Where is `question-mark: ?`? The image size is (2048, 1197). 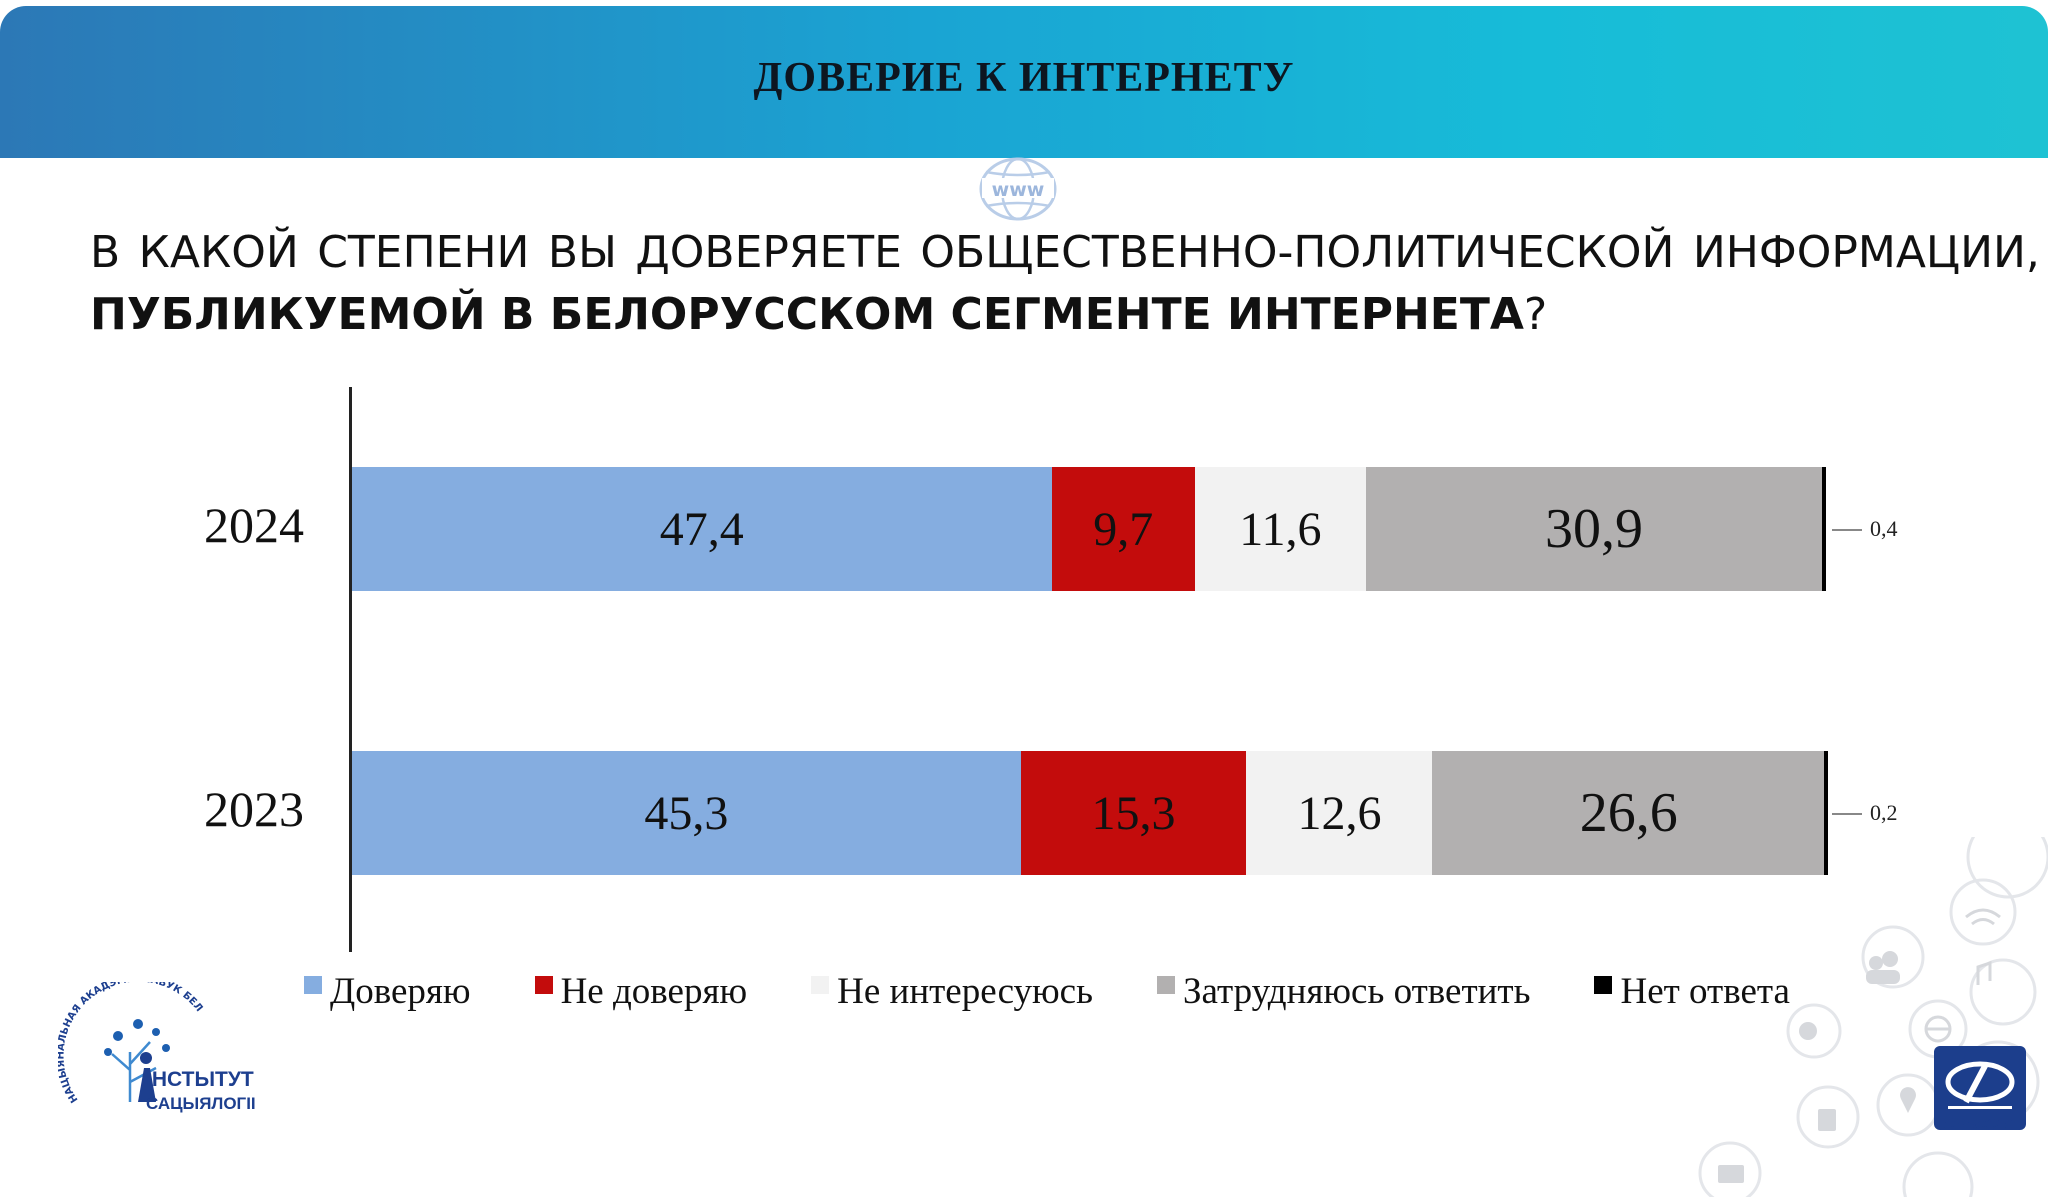
question-mark: ? is located at coordinates (1535, 314).